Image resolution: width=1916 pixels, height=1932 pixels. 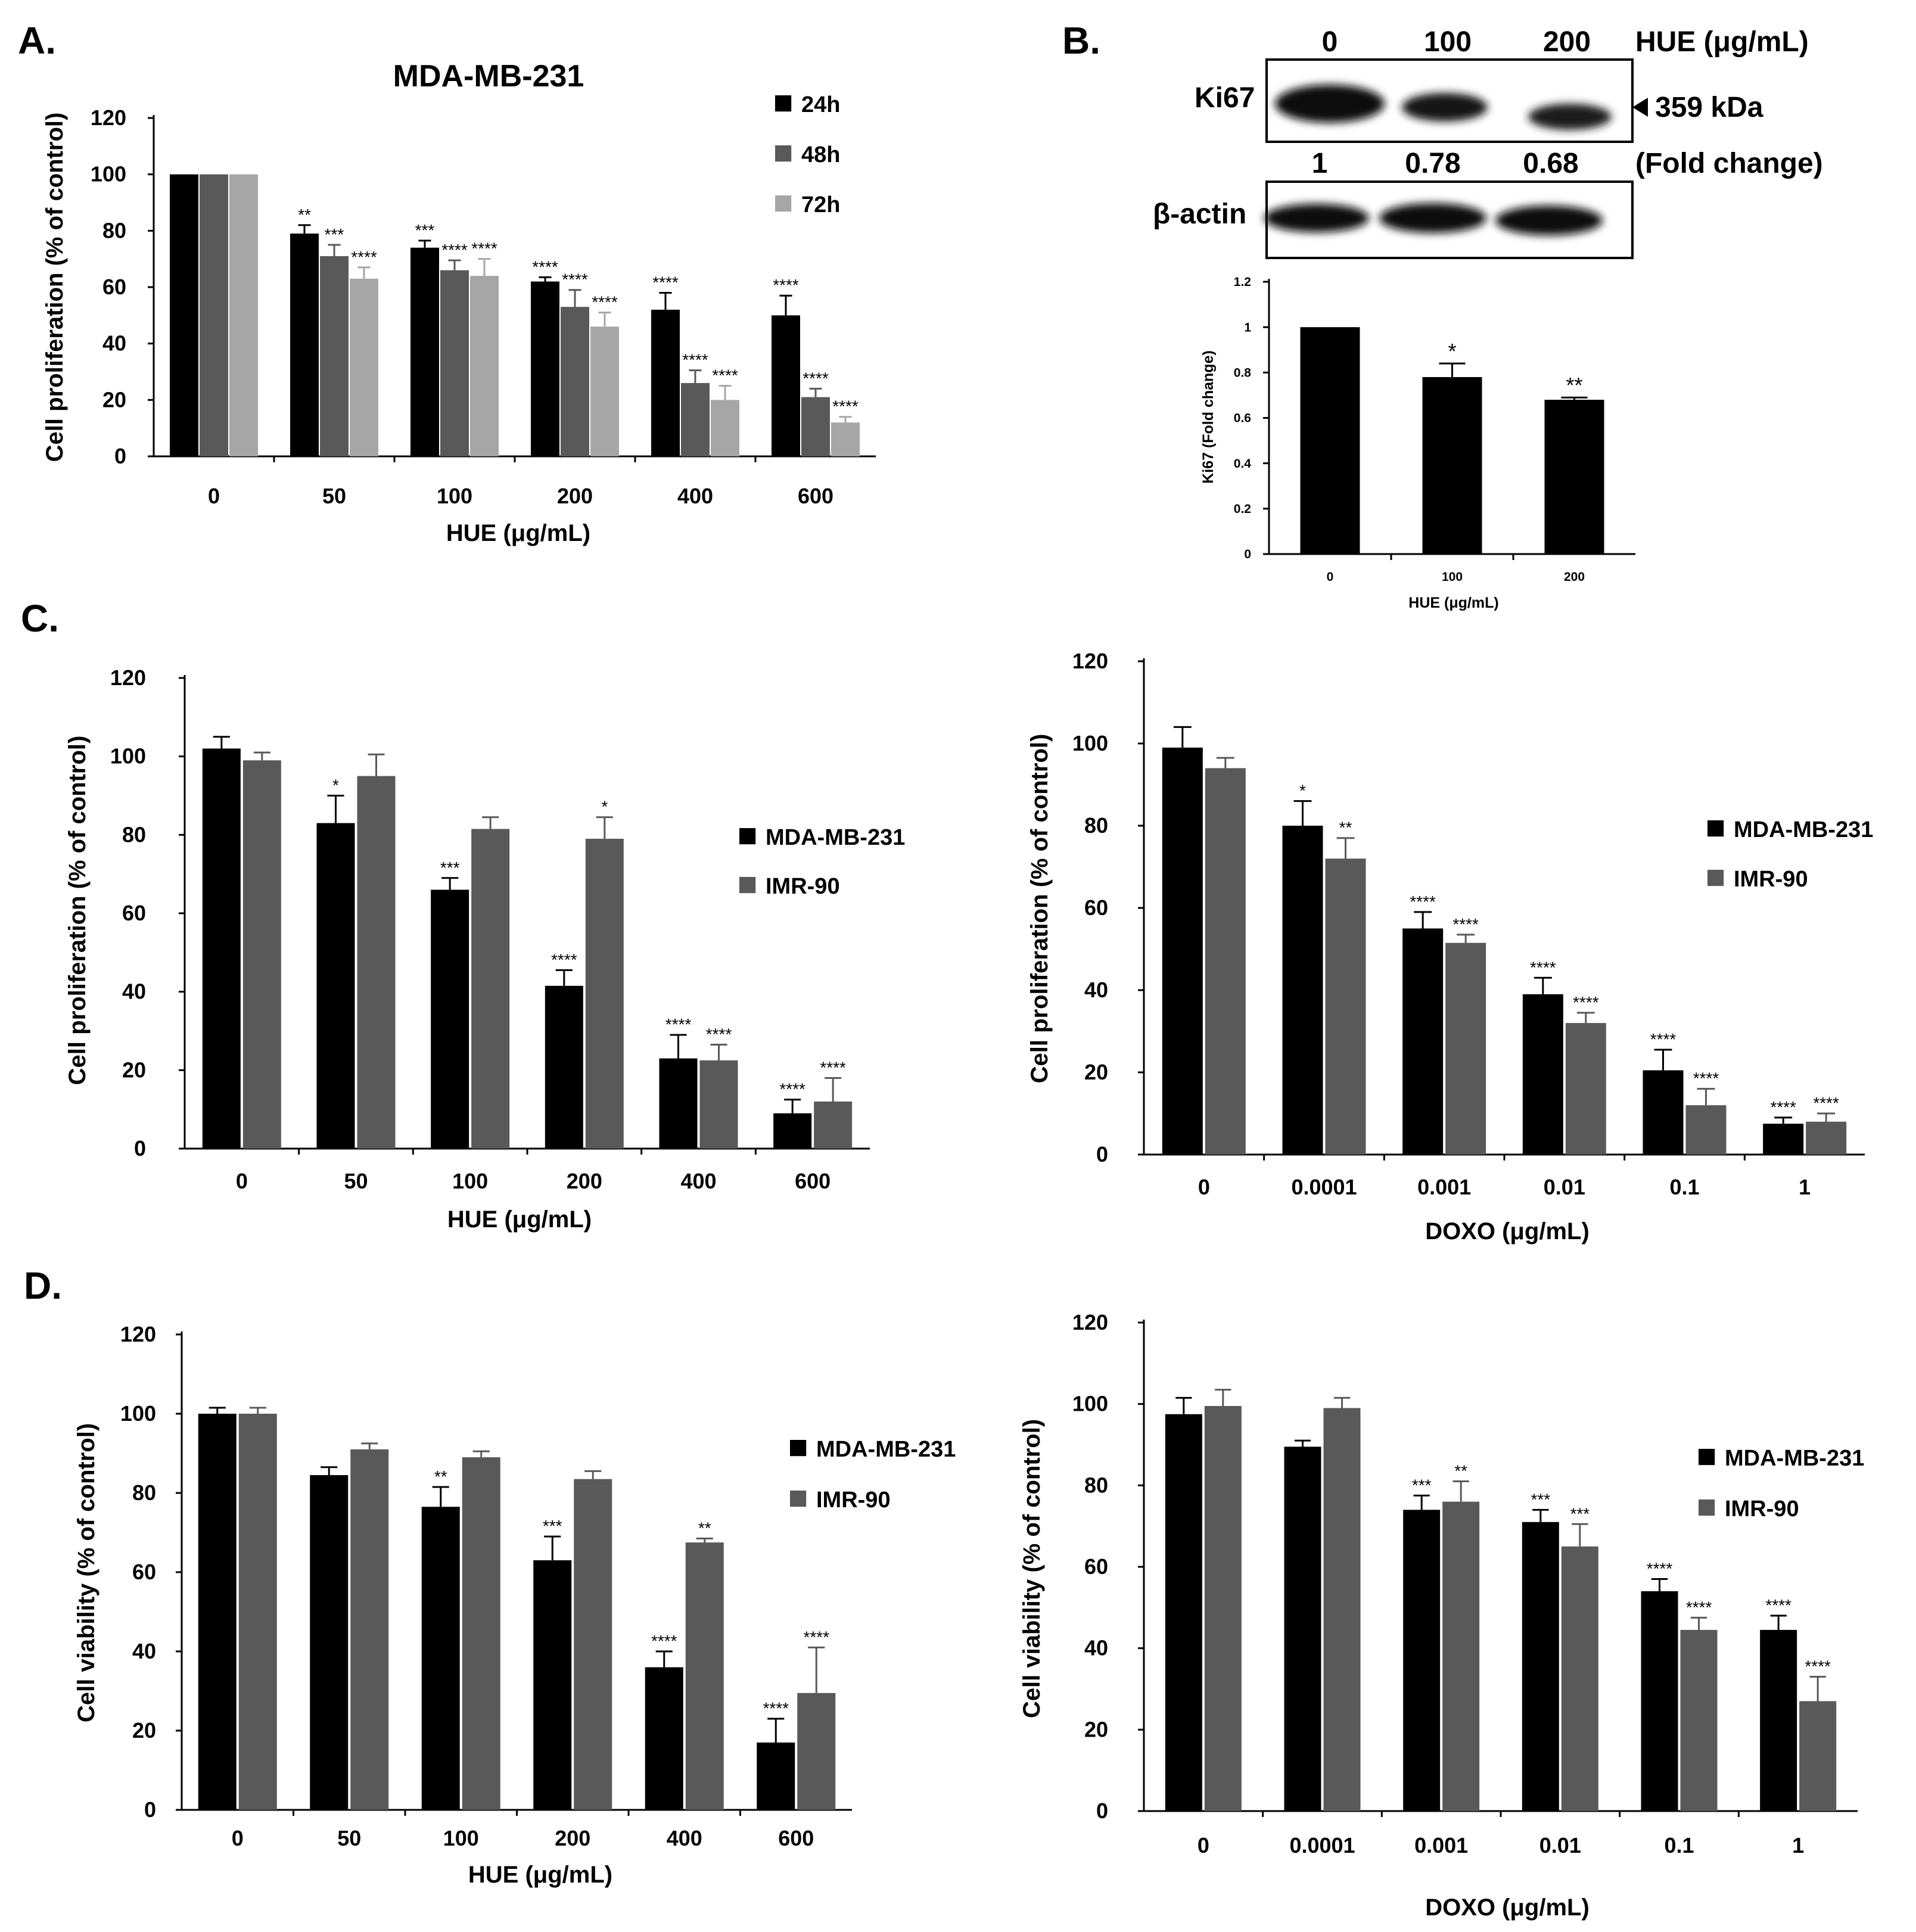 I want to click on y-tick-label: 1, so click(x=1247, y=327).